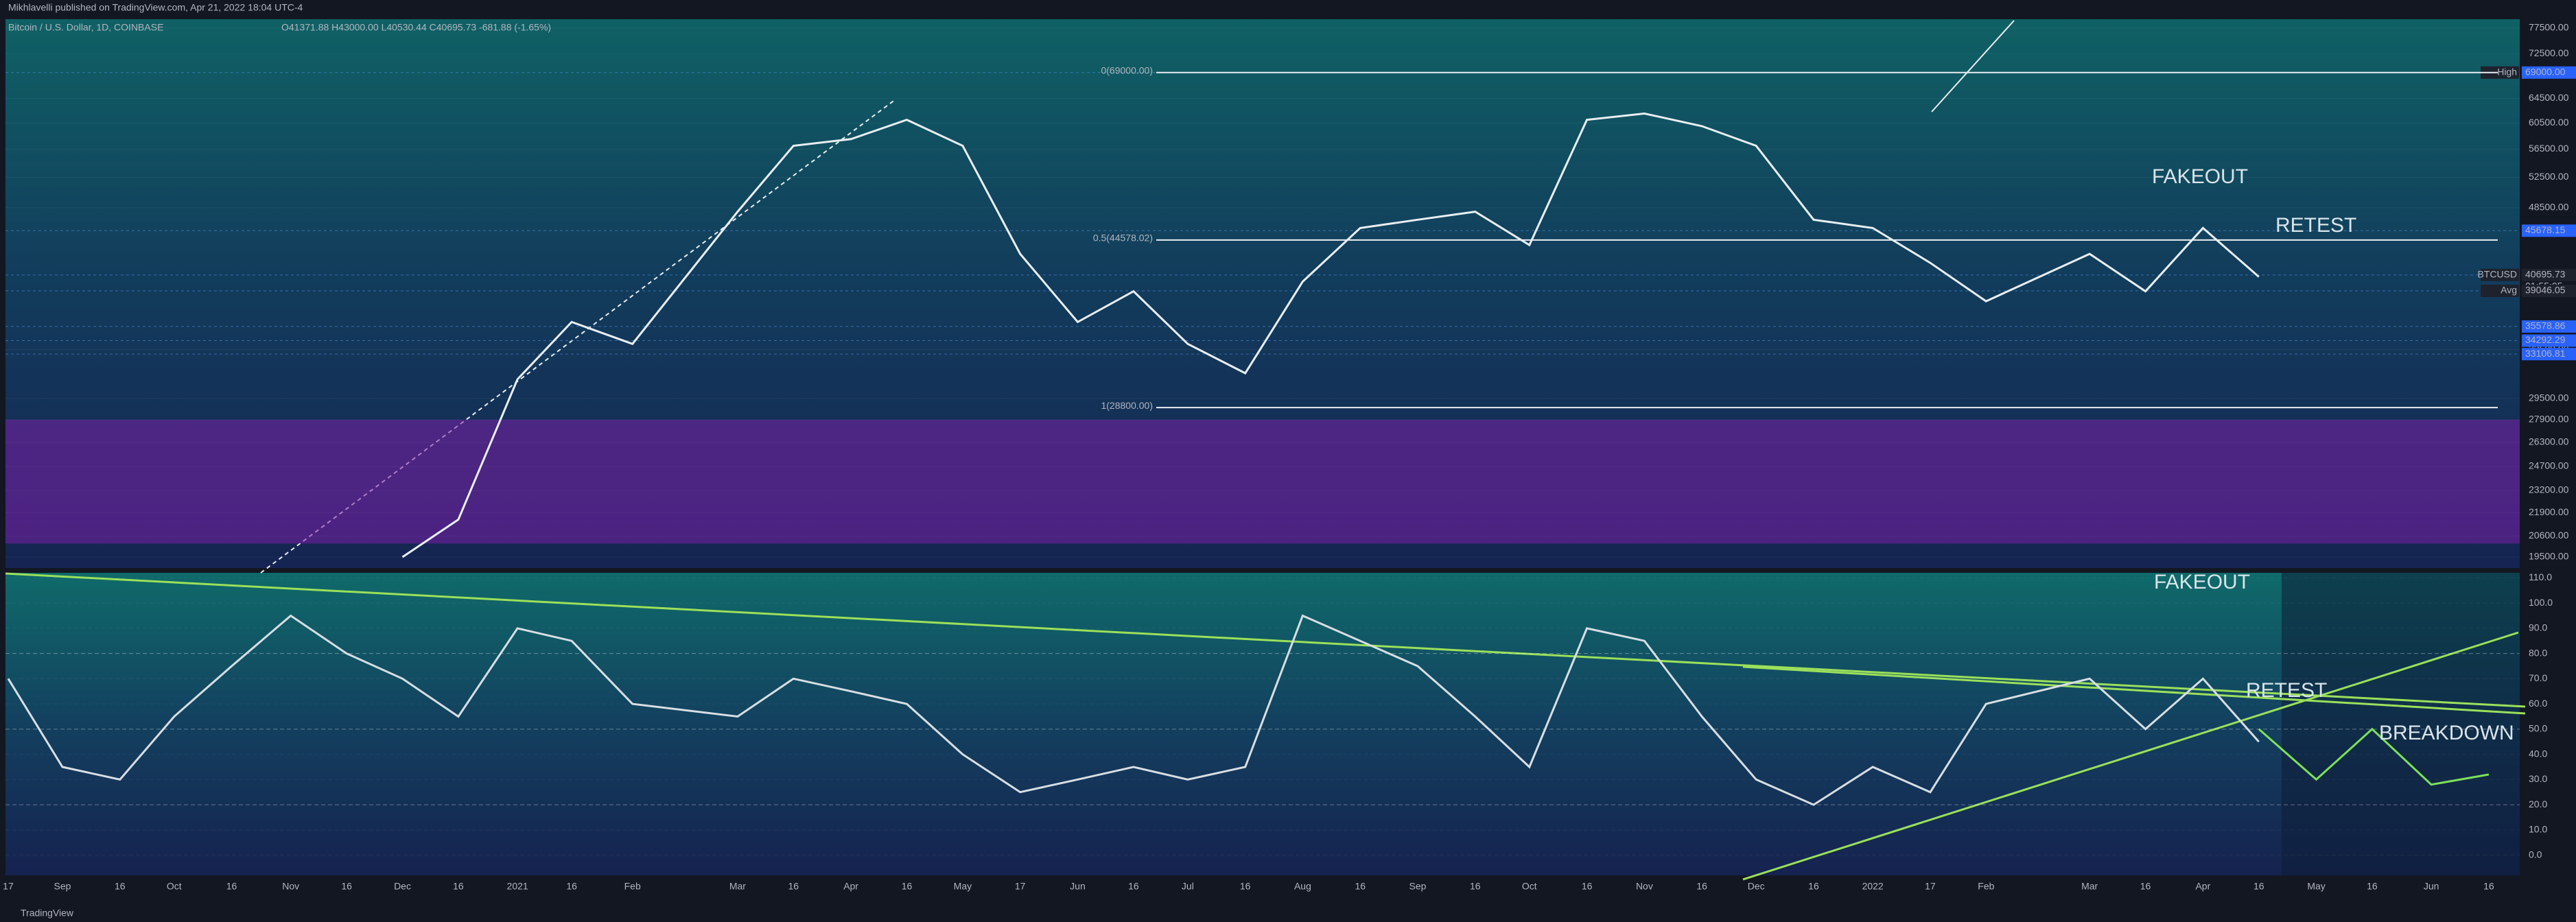  Describe the element at coordinates (2549, 97) in the screenshot. I see `y-tick-label: 64500.00` at that location.